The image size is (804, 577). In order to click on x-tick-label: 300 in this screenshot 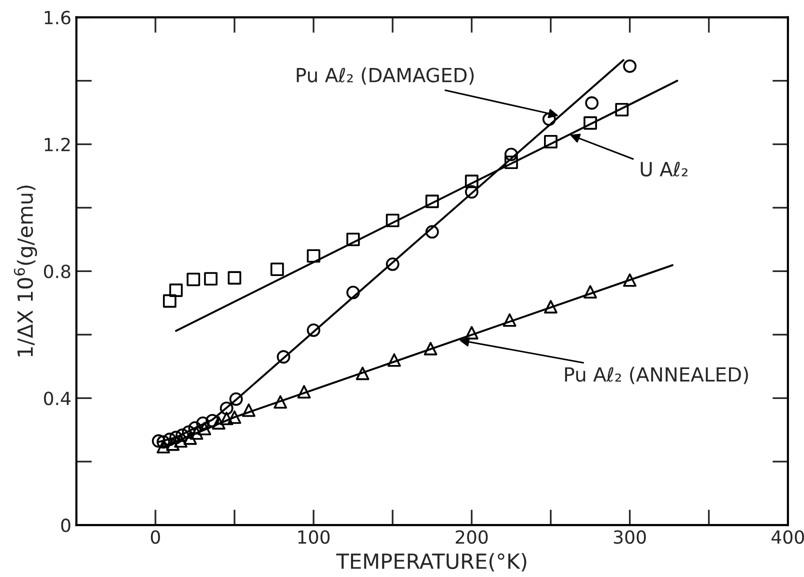, I will do `click(630, 537)`.